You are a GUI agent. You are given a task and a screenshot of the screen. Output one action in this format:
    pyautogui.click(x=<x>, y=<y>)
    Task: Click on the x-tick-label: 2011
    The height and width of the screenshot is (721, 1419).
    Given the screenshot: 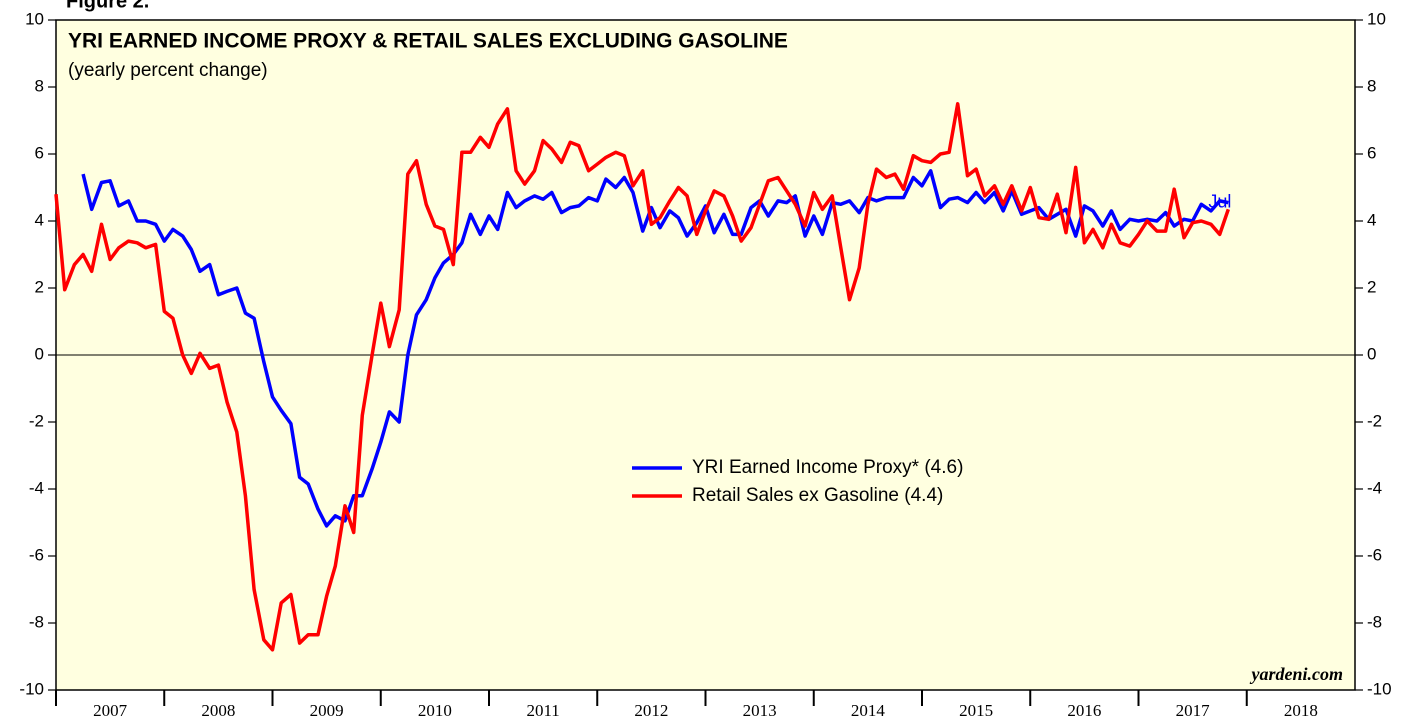 What is the action you would take?
    pyautogui.click(x=542, y=710)
    